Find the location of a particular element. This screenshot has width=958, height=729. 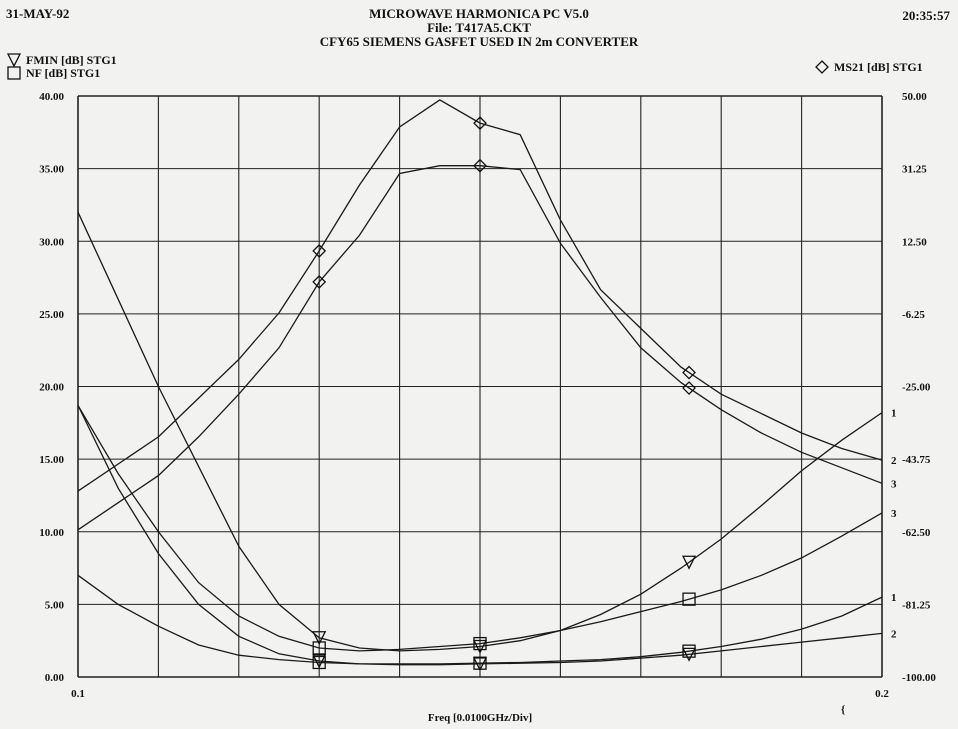

y-right-tick-label: -43.75 is located at coordinates (916, 460).